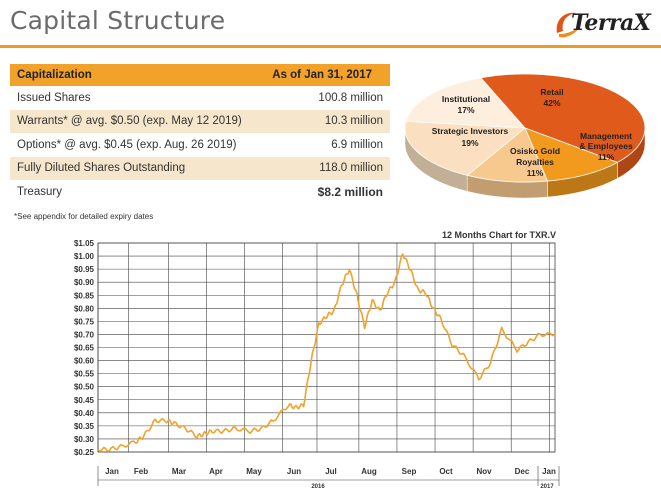  What do you see at coordinates (331, 471) in the screenshot?
I see `x-tick-label: Jul` at bounding box center [331, 471].